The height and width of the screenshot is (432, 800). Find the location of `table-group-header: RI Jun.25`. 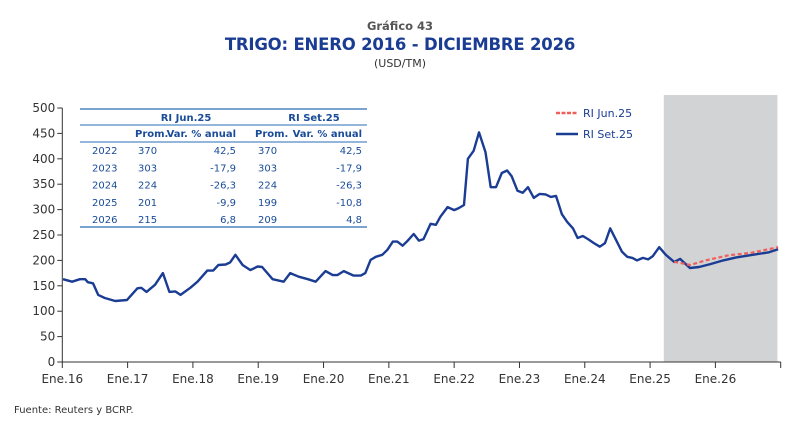

table-group-header: RI Jun.25 is located at coordinates (186, 118).